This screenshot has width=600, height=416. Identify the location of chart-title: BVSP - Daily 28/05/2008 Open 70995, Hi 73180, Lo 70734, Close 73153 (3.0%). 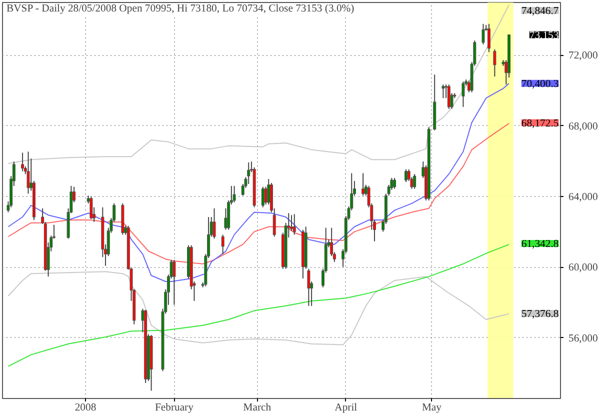
(180, 9).